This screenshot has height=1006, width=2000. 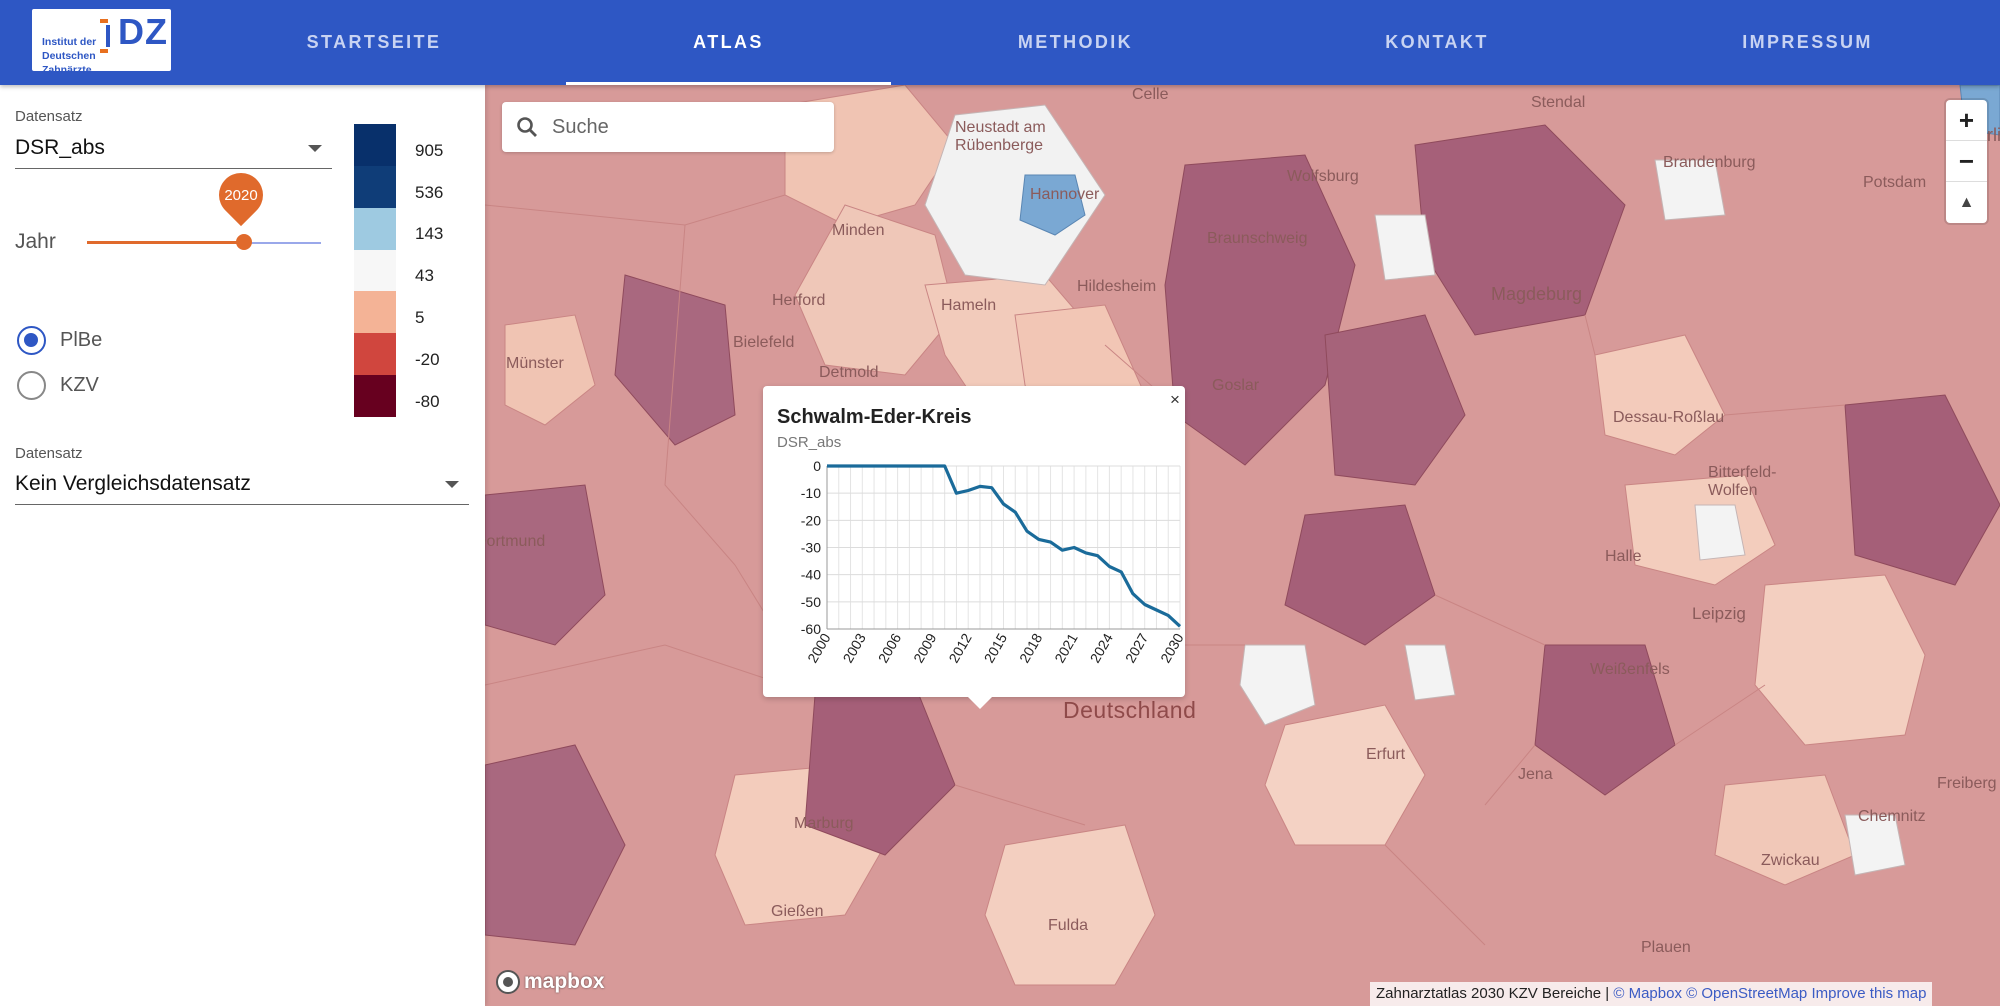 What do you see at coordinates (374, 42) in the screenshot?
I see `nav-startseite: STARTSEITE` at bounding box center [374, 42].